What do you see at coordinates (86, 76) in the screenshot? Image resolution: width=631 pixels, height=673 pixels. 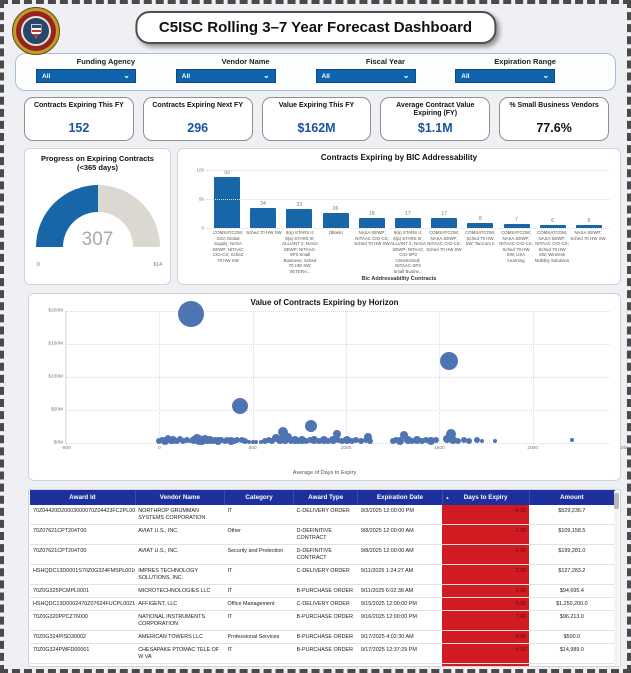 I see `funding-agency-dropdown: All ⌄` at bounding box center [86, 76].